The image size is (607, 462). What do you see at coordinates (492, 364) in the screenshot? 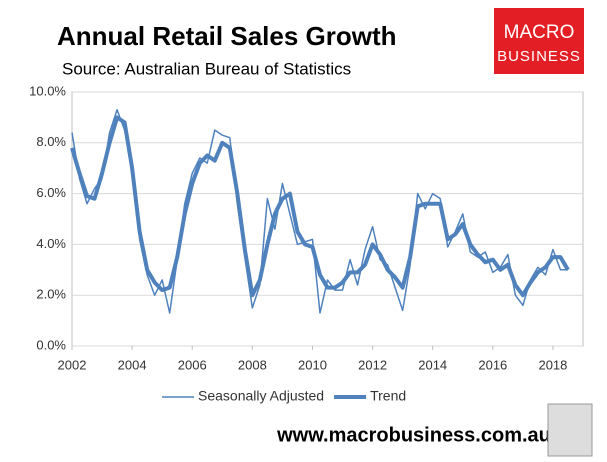
I see `x-tick-label: 2016` at bounding box center [492, 364].